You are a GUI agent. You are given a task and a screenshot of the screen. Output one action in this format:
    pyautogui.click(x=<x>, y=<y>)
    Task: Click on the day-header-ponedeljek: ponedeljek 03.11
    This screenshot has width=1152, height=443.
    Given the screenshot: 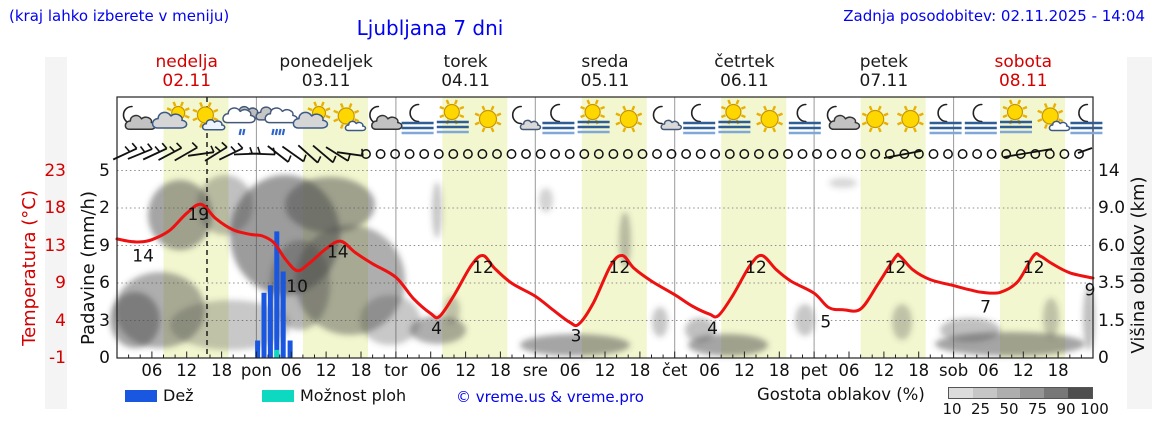 What is the action you would take?
    pyautogui.click(x=325, y=72)
    